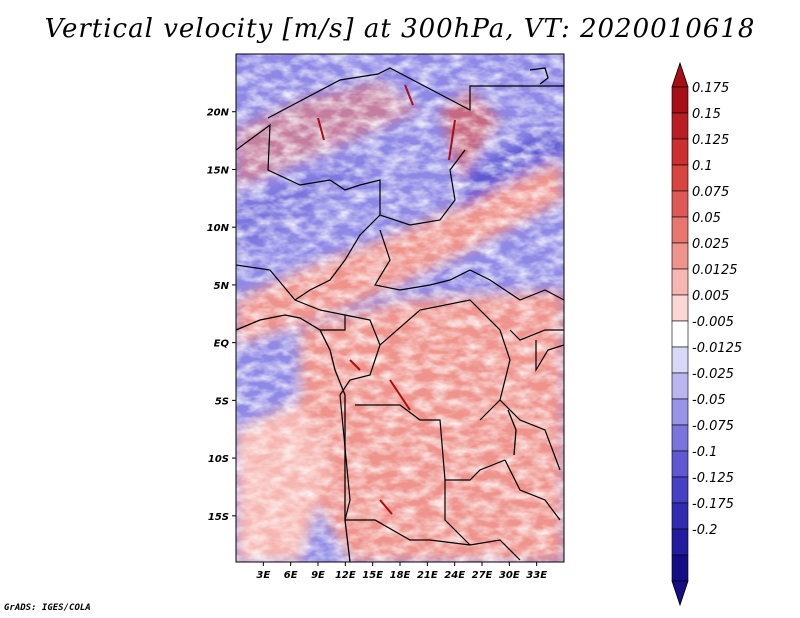  Describe the element at coordinates (221, 315) in the screenshot. I see `latitude-axis: 20N 15N 10N 5N EQ 5S 10S 15S` at that location.